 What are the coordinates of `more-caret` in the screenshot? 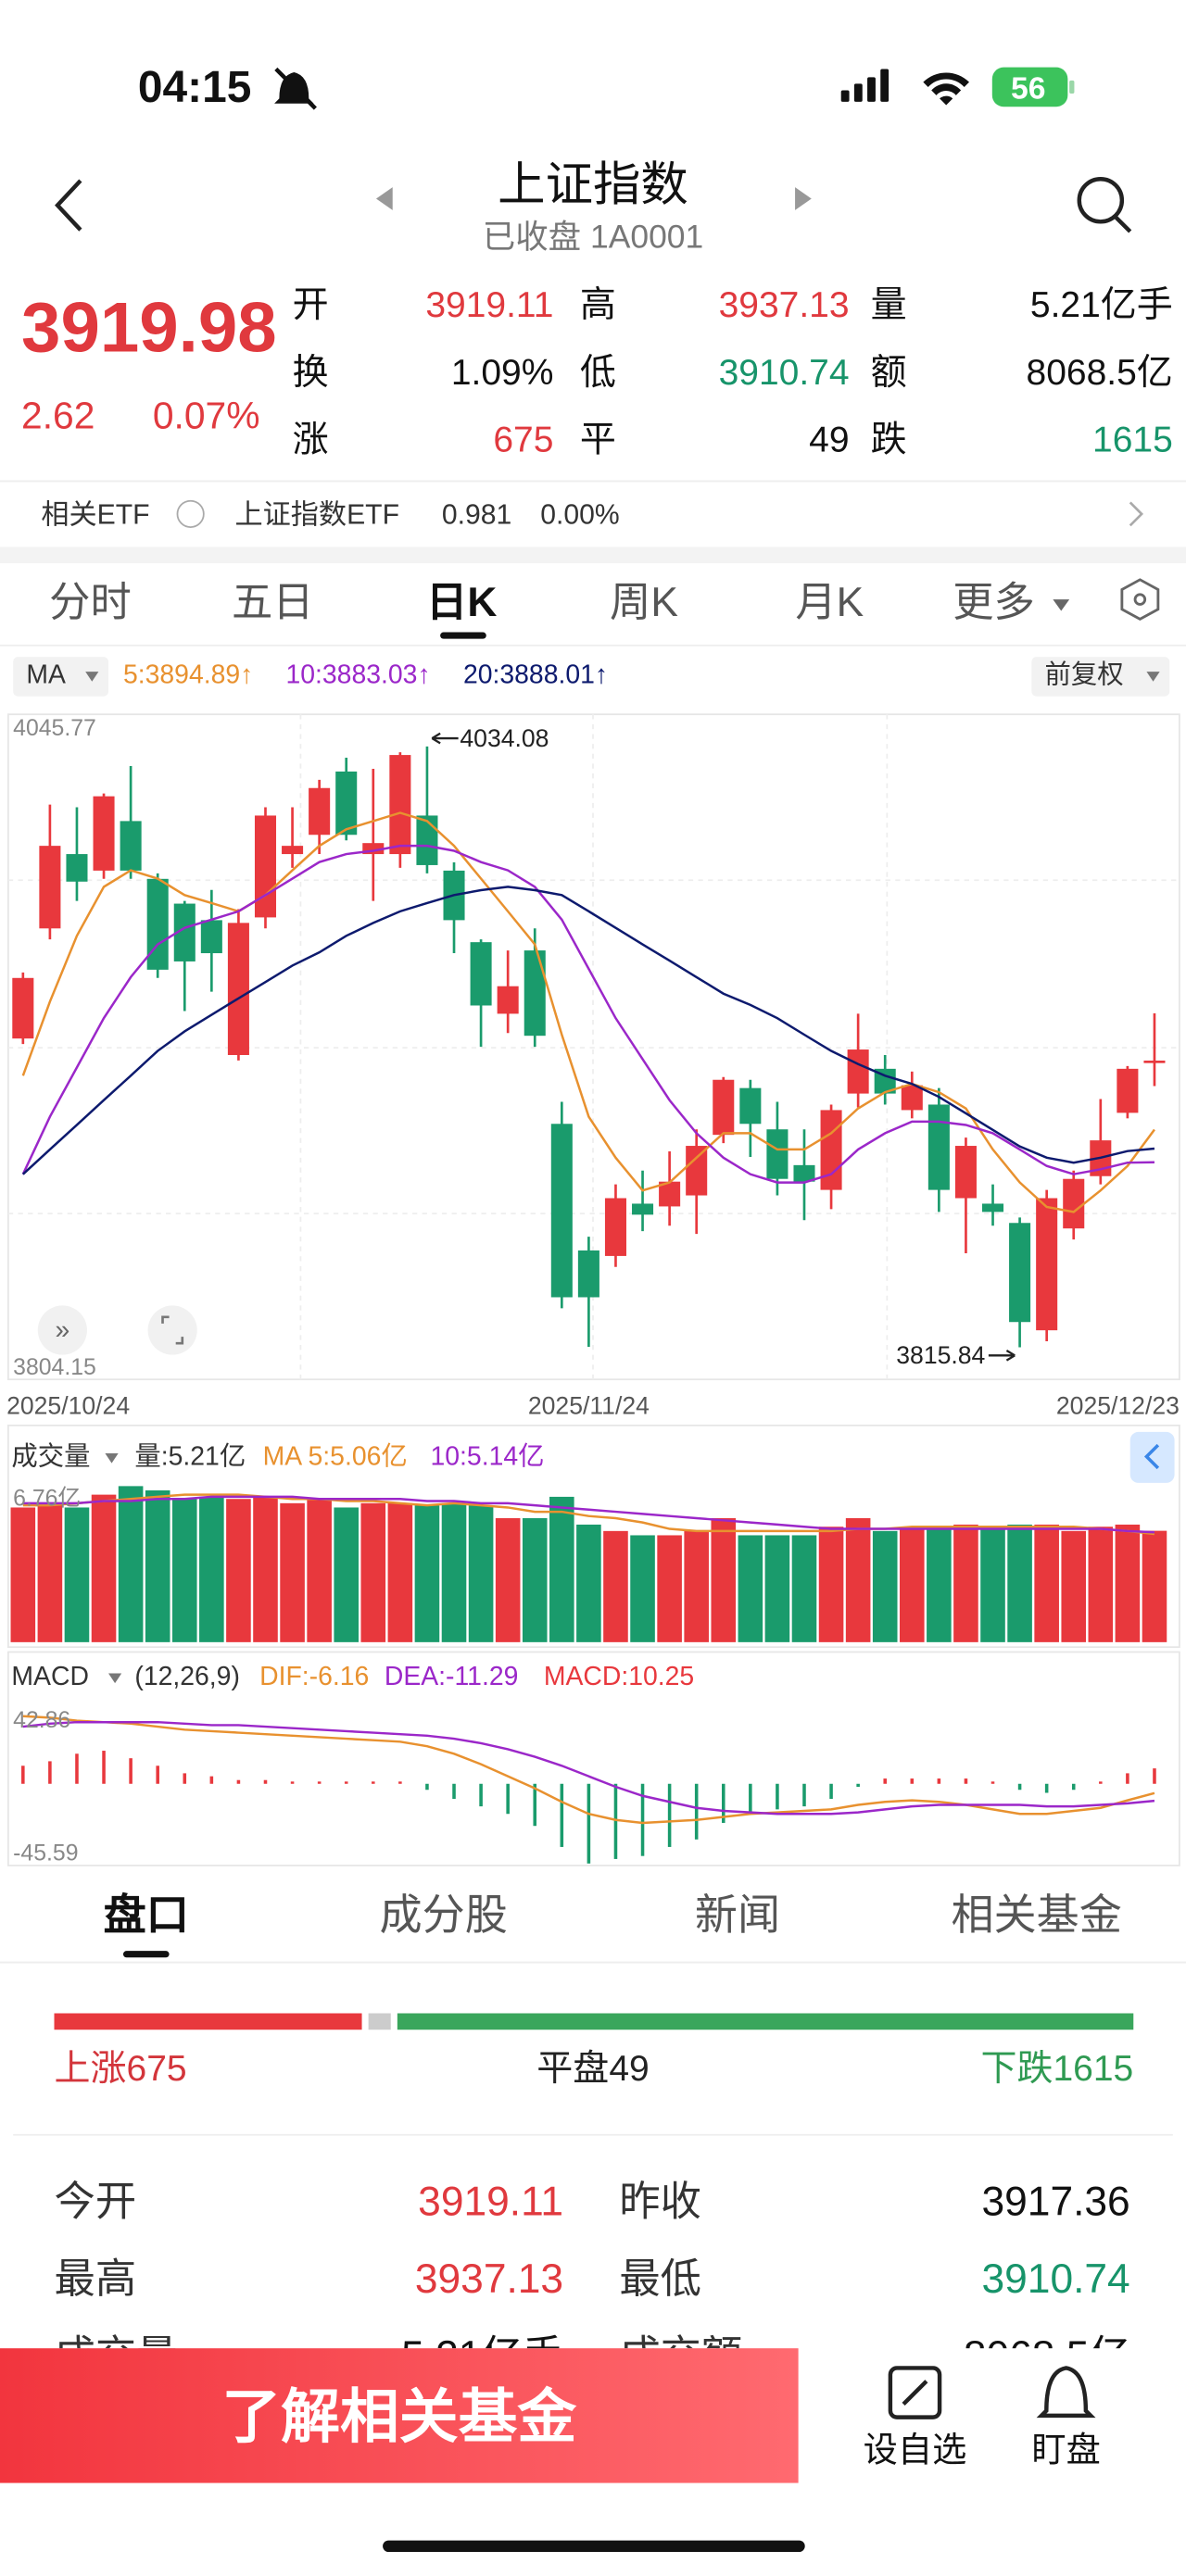 It's located at (1061, 605).